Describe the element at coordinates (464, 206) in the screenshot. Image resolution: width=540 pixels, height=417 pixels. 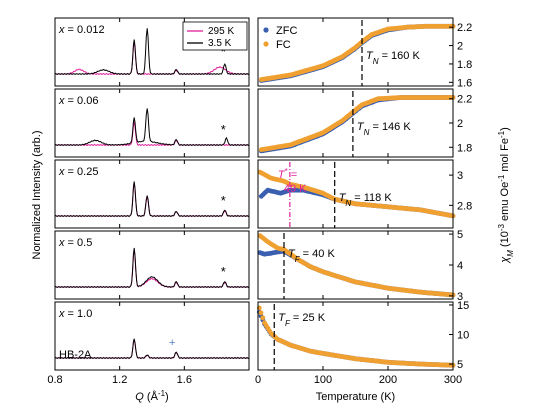
I see `y-tick-label: 2.8` at that location.